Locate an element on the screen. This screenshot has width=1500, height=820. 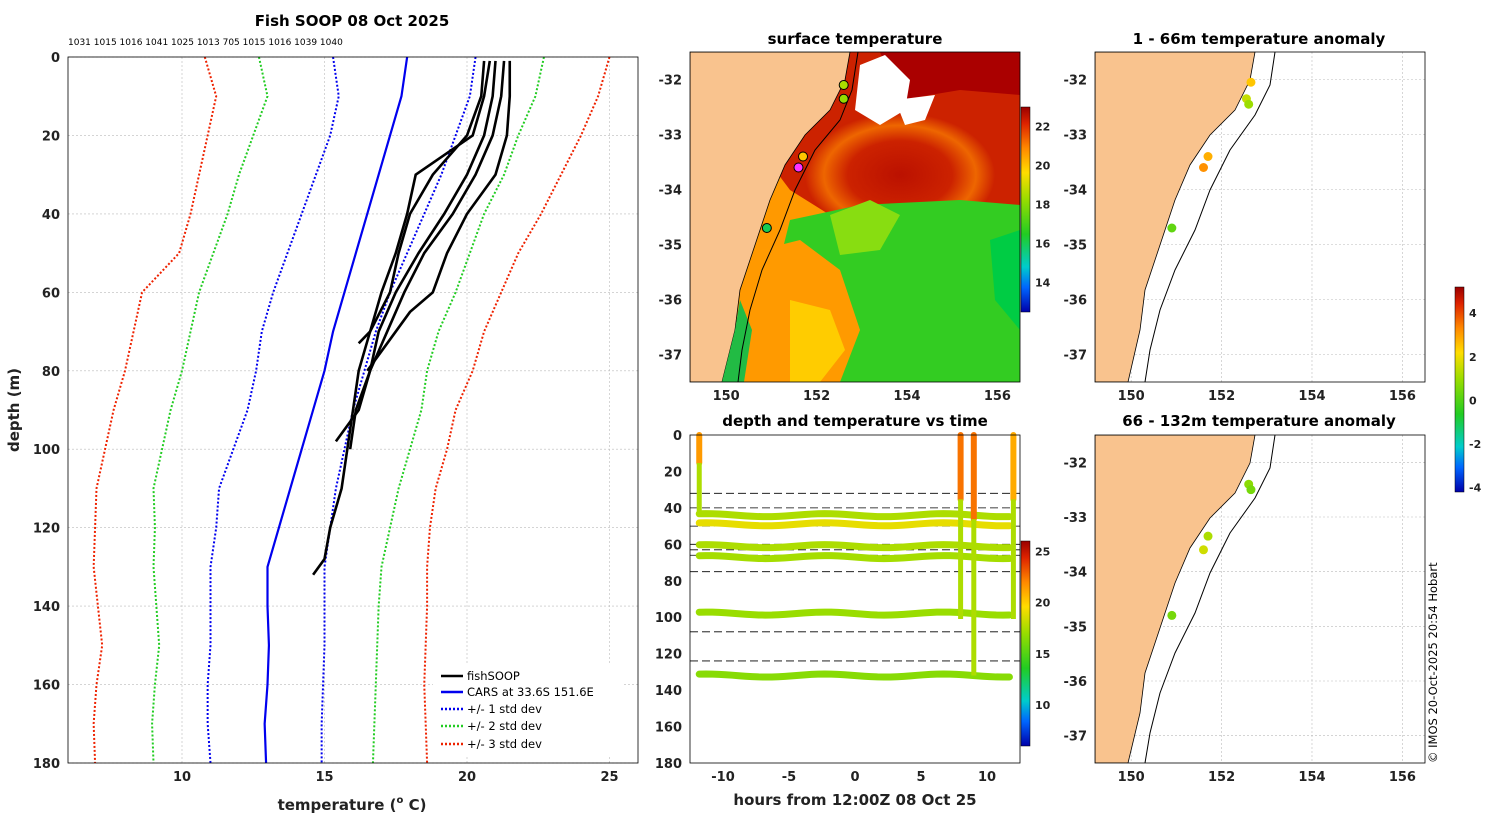
sst-colorbar-label: 18 is located at coordinates (1042, 205).